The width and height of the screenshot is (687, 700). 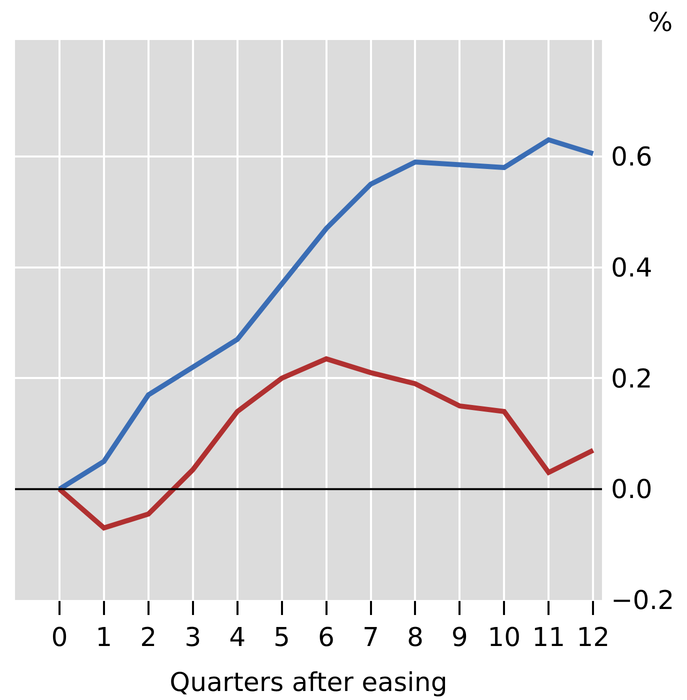 I want to click on x-tick-label: 2, so click(x=148, y=638).